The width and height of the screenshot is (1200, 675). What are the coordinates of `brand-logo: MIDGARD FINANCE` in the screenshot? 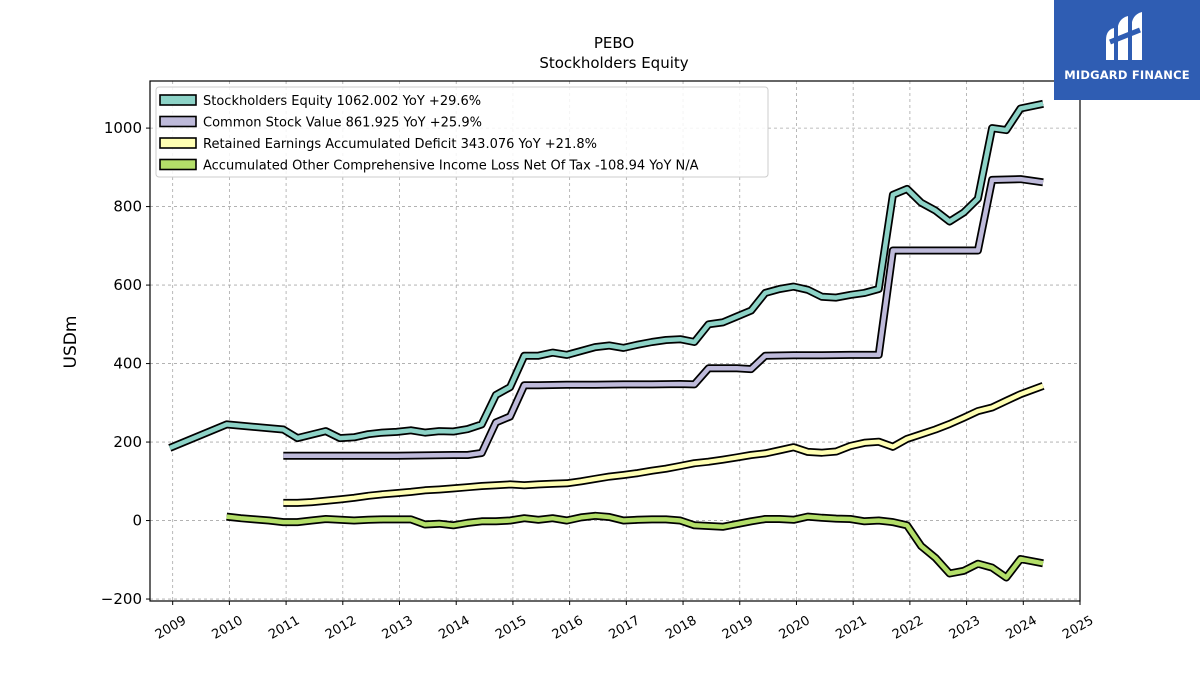 It's located at (1127, 50).